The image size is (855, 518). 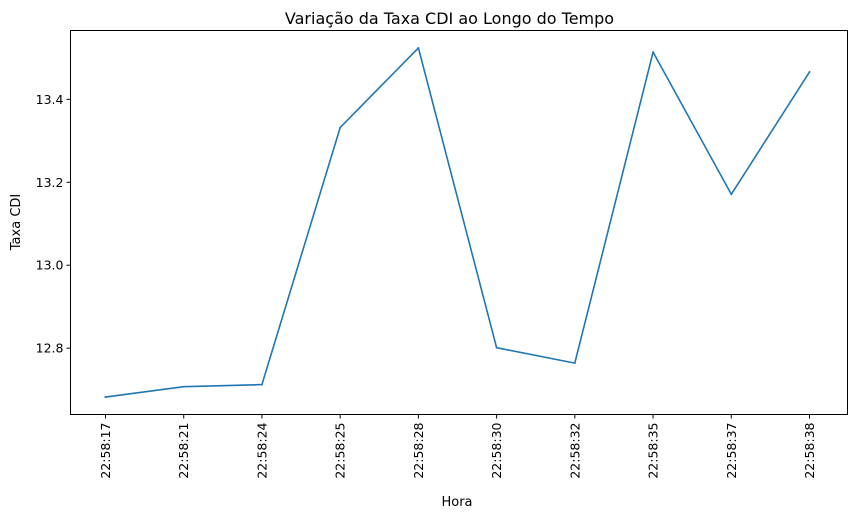 What do you see at coordinates (496, 450) in the screenshot?
I see `x-tick-label: 22:58:30` at bounding box center [496, 450].